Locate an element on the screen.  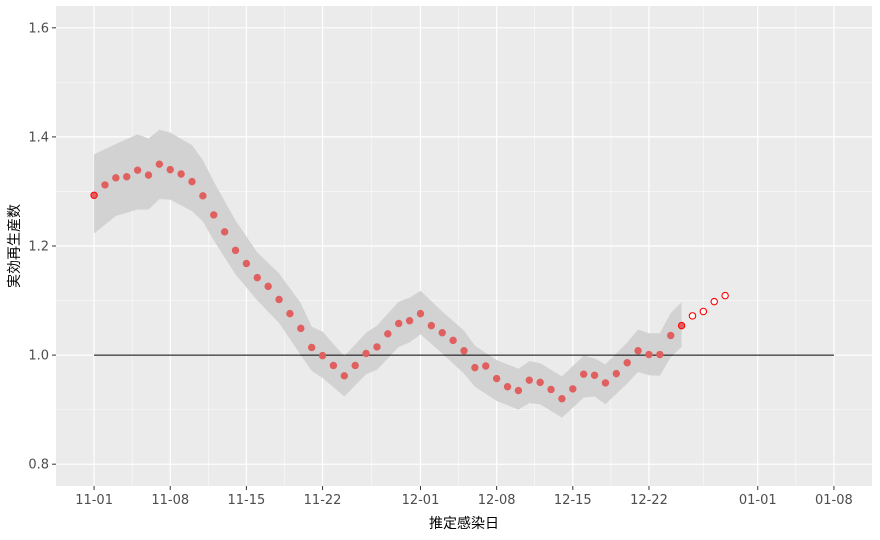
x-tick-label: 11-15 is located at coordinates (247, 500).